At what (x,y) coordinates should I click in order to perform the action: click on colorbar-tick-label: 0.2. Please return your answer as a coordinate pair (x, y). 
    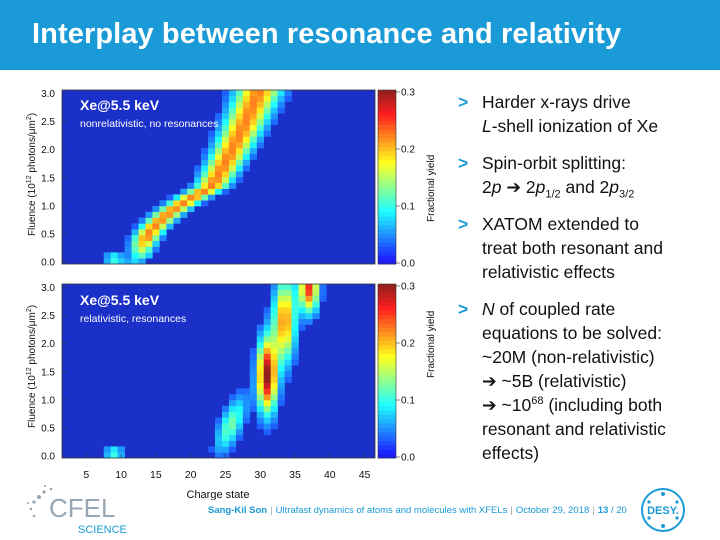
    Looking at the image, I should click on (408, 344).